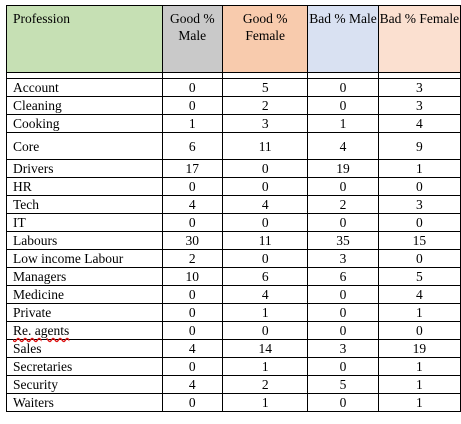 The height and width of the screenshot is (424, 461). I want to click on table-row: Sales 4 14 3 19, so click(233, 348).